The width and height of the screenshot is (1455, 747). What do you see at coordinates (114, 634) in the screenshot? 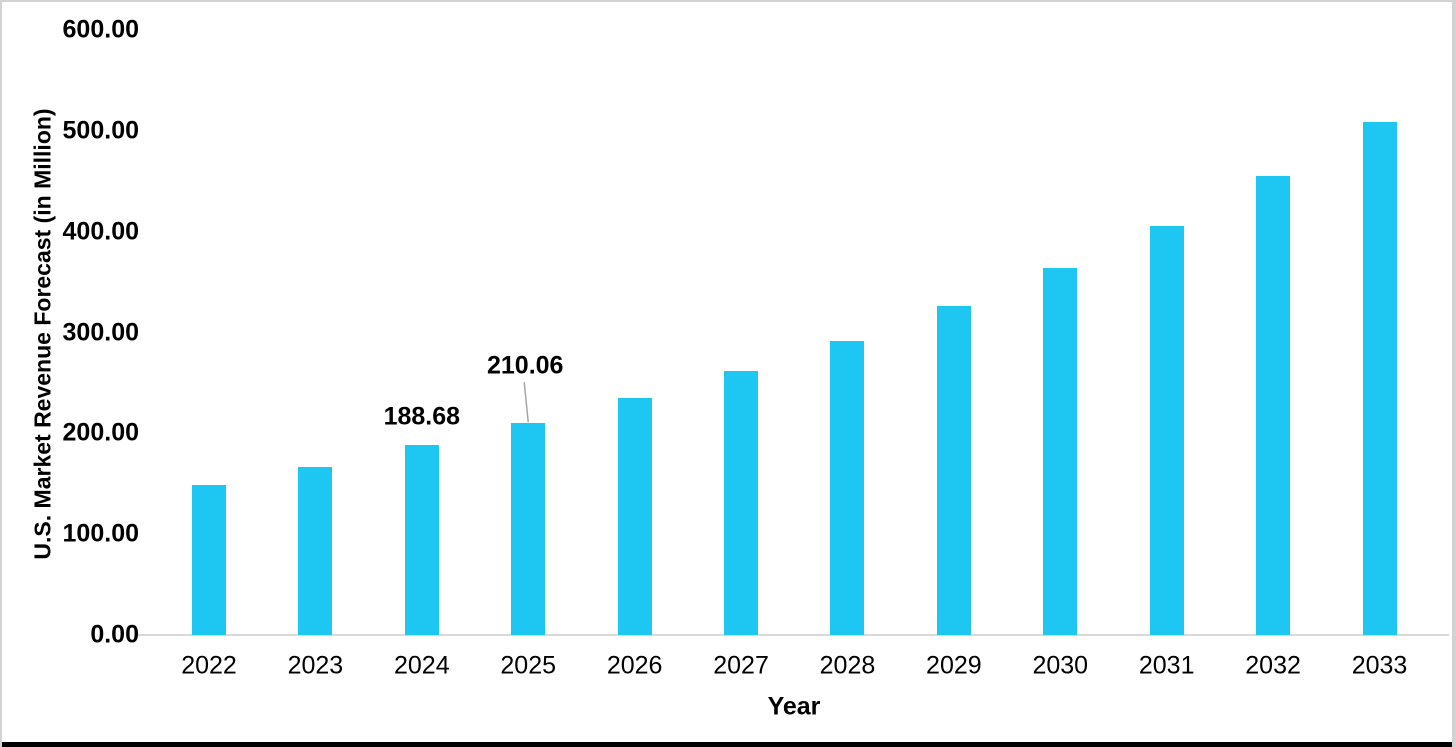
I see `y-tick-label: 0.00` at bounding box center [114, 634].